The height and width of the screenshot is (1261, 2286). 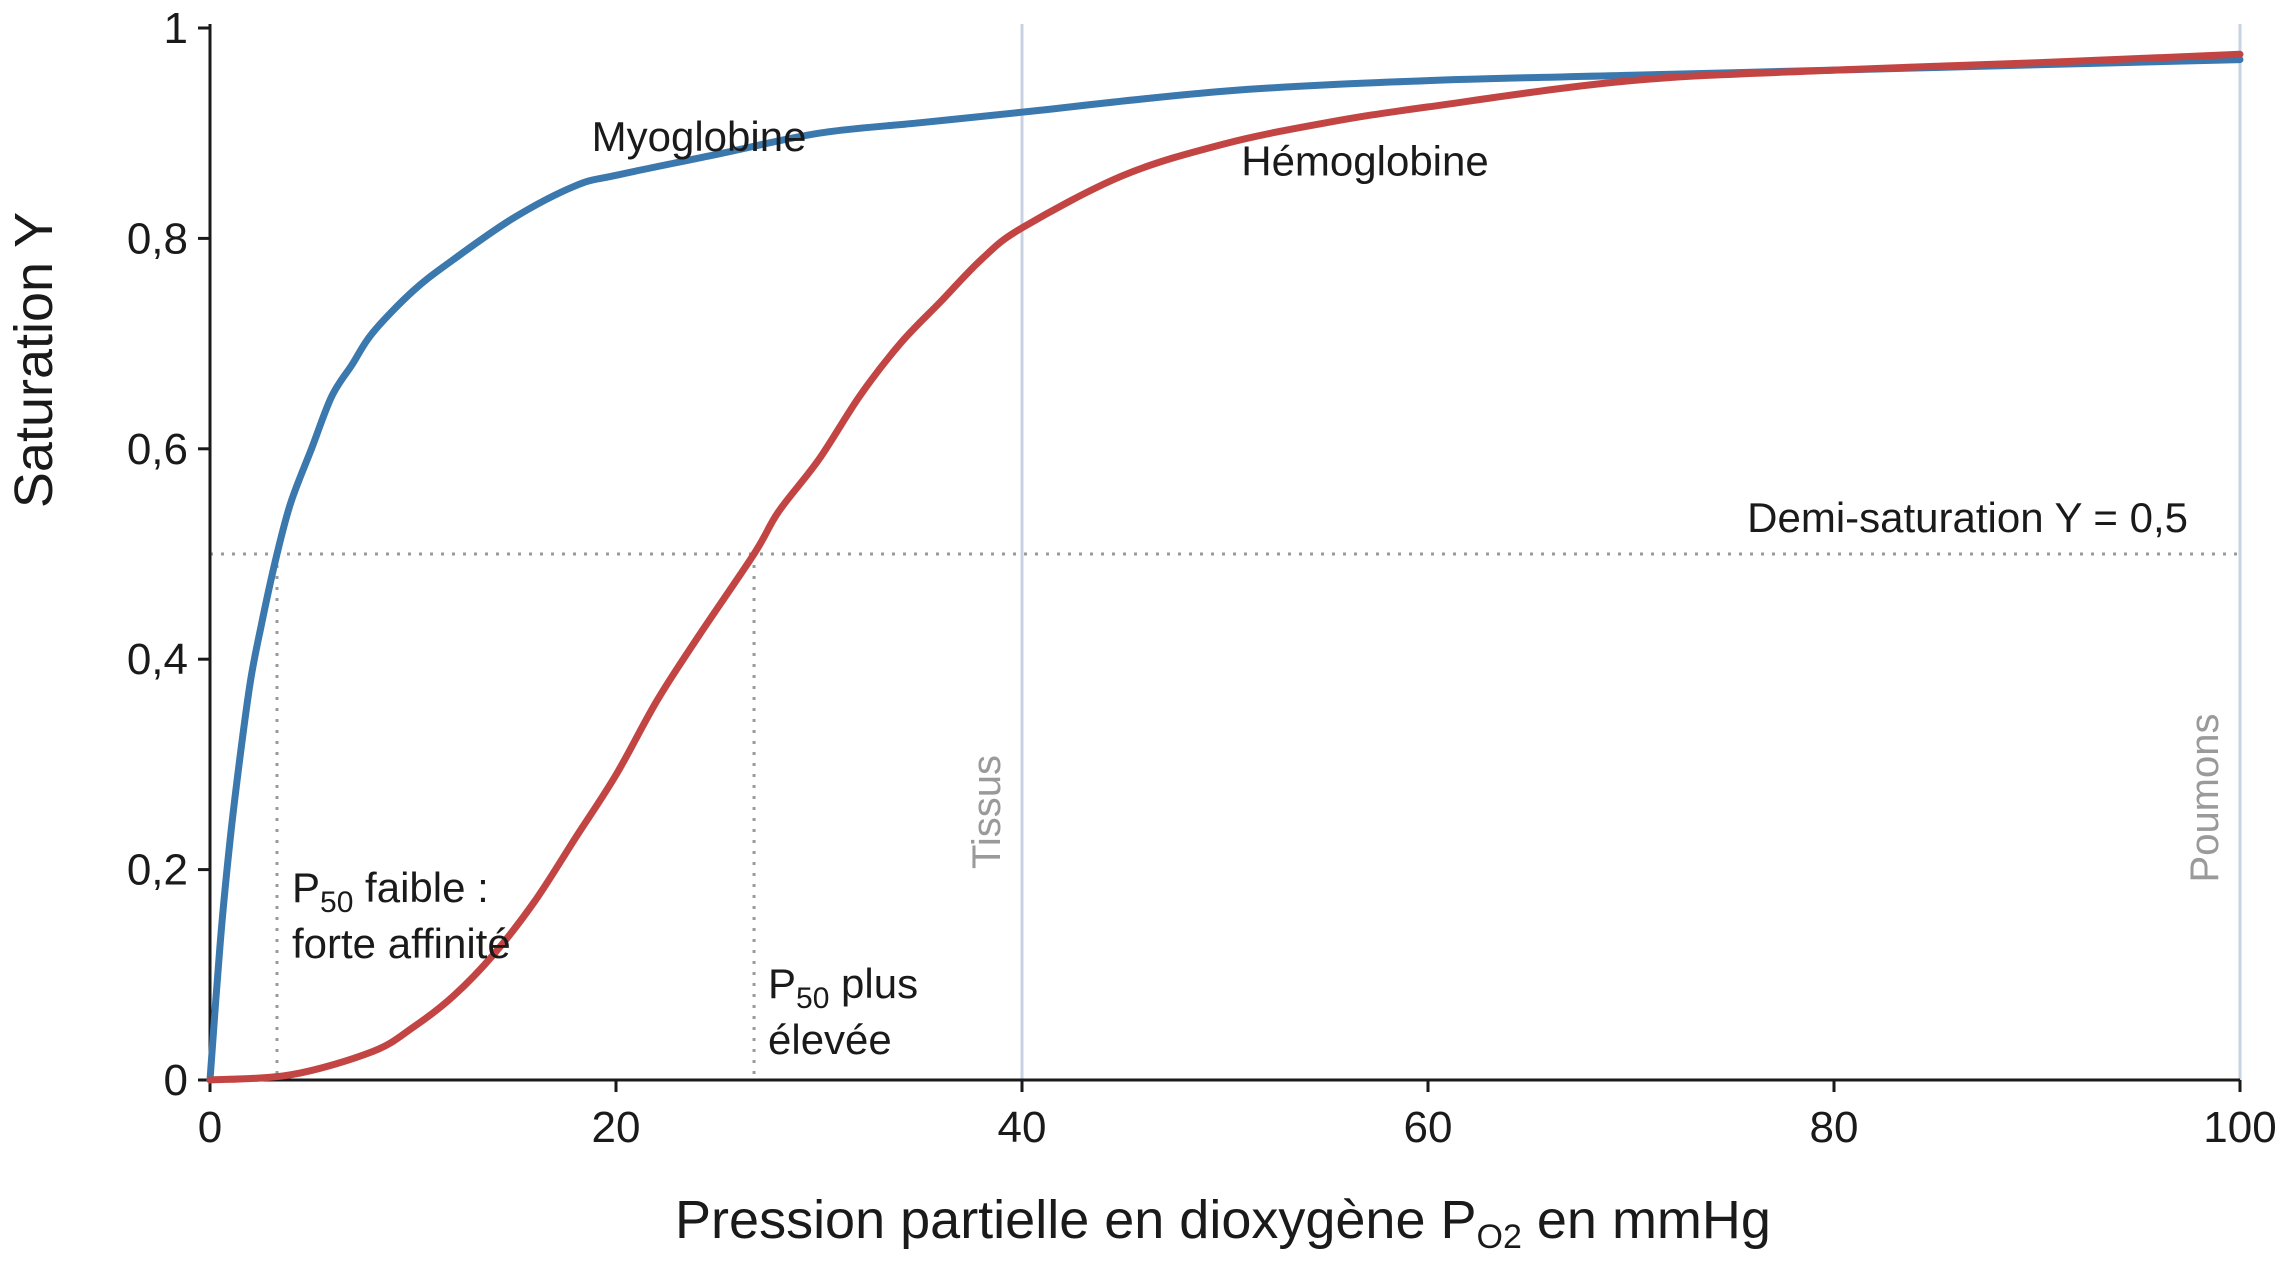 I want to click on p50-label-1-line2: élevée, so click(x=830, y=1039).